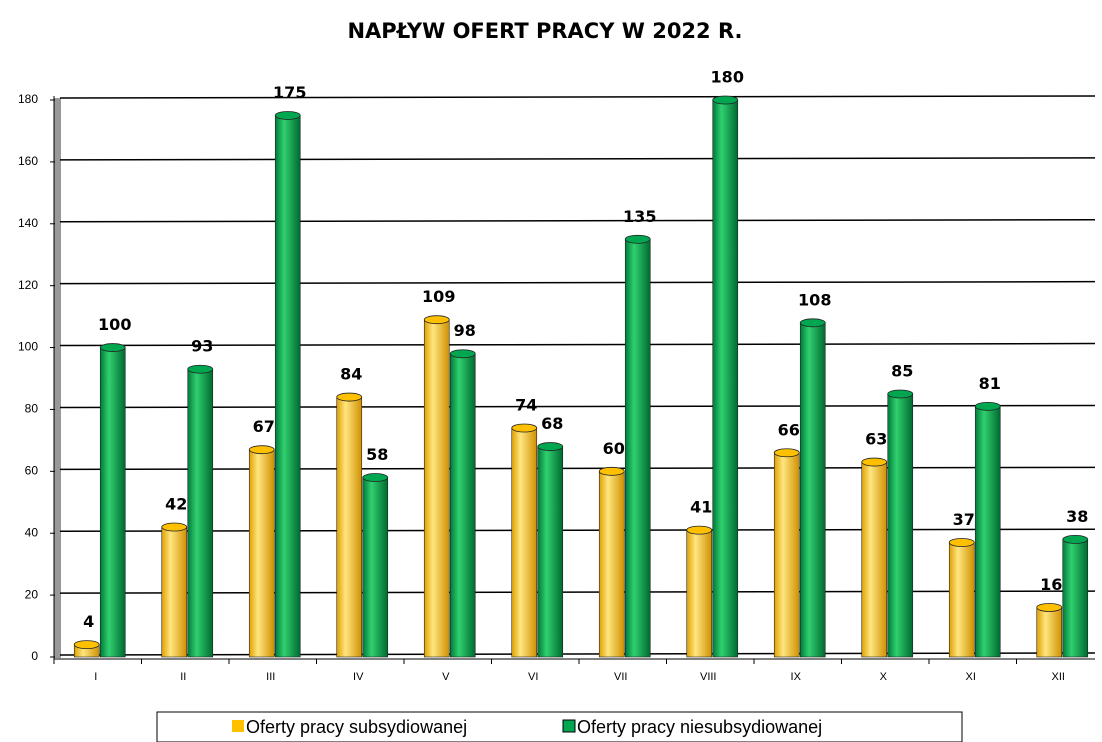 Image resolution: width=1102 pixels, height=742 pixels. I want to click on x-tick-label: V, so click(446, 677).